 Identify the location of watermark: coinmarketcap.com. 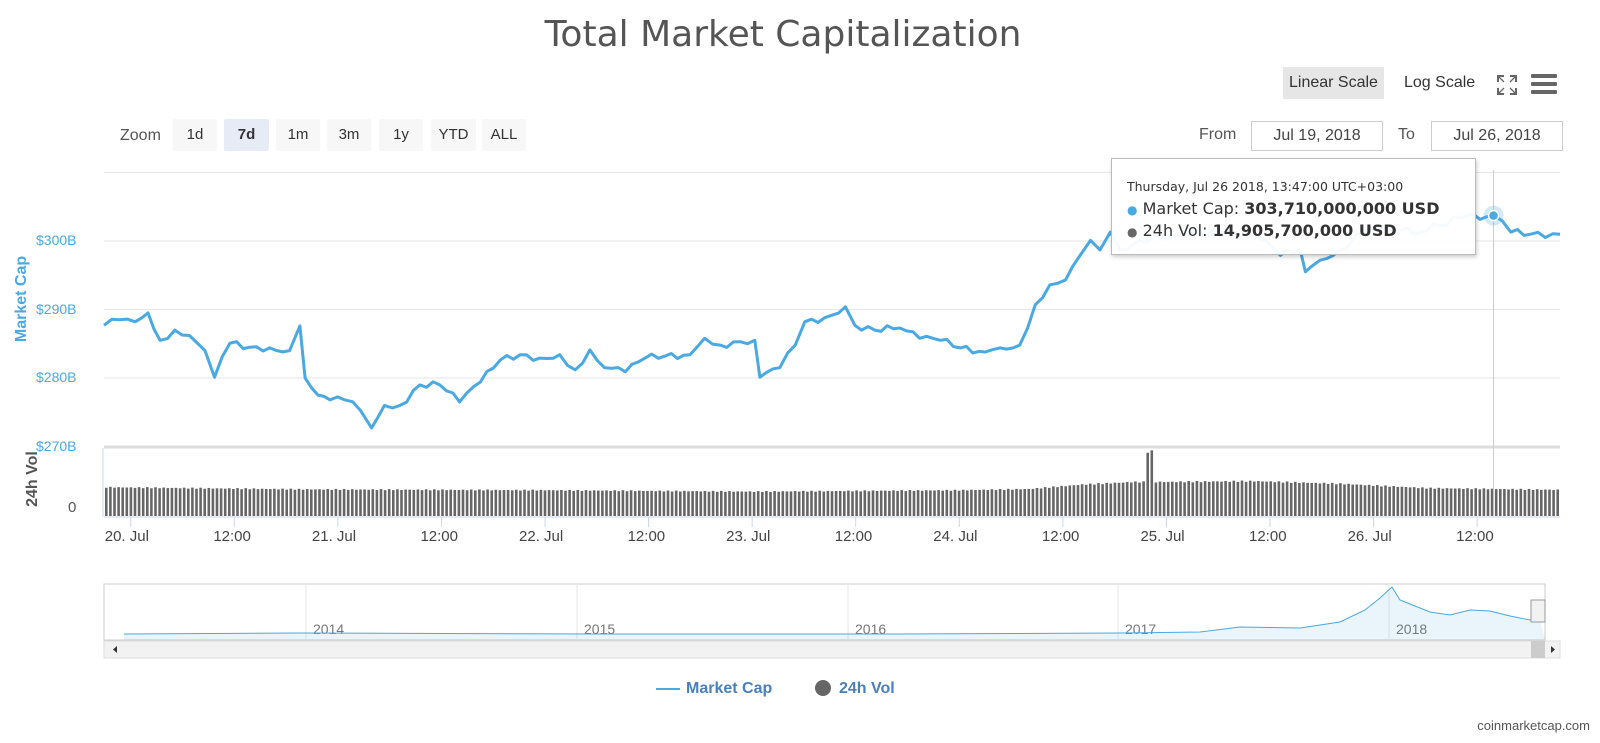
(1533, 725).